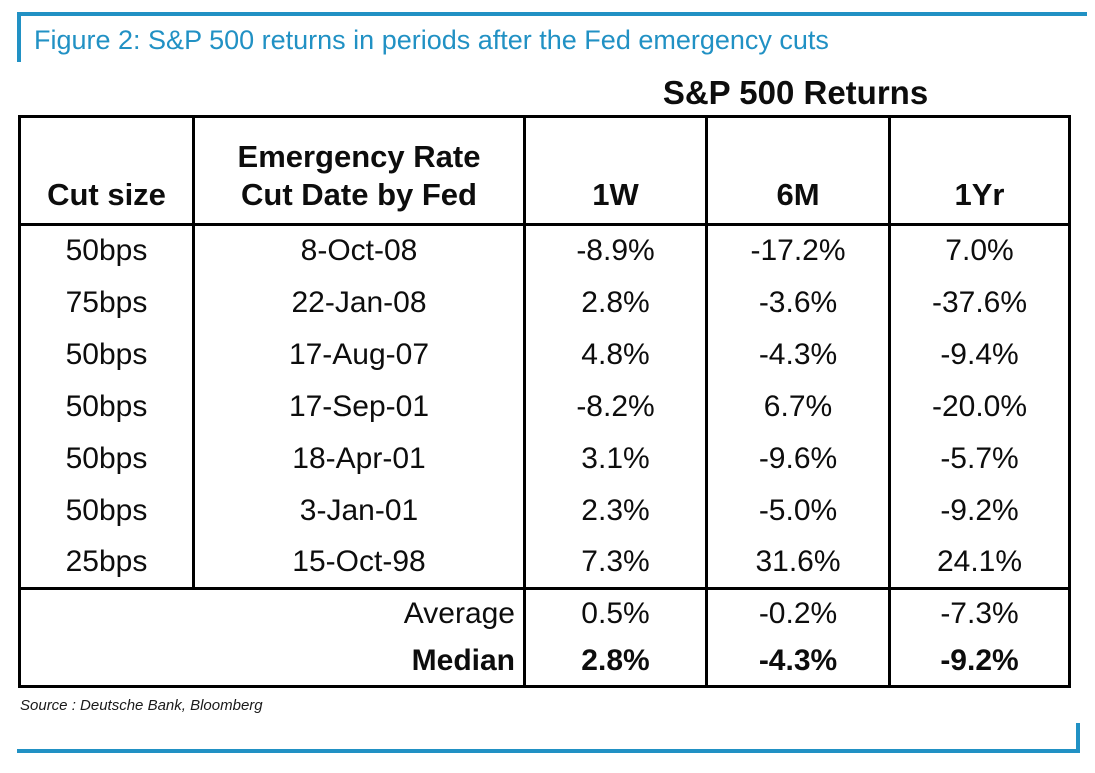 The width and height of the screenshot is (1095, 773). Describe the element at coordinates (798, 510) in the screenshot. I see `cell-6m: -5.0%` at that location.